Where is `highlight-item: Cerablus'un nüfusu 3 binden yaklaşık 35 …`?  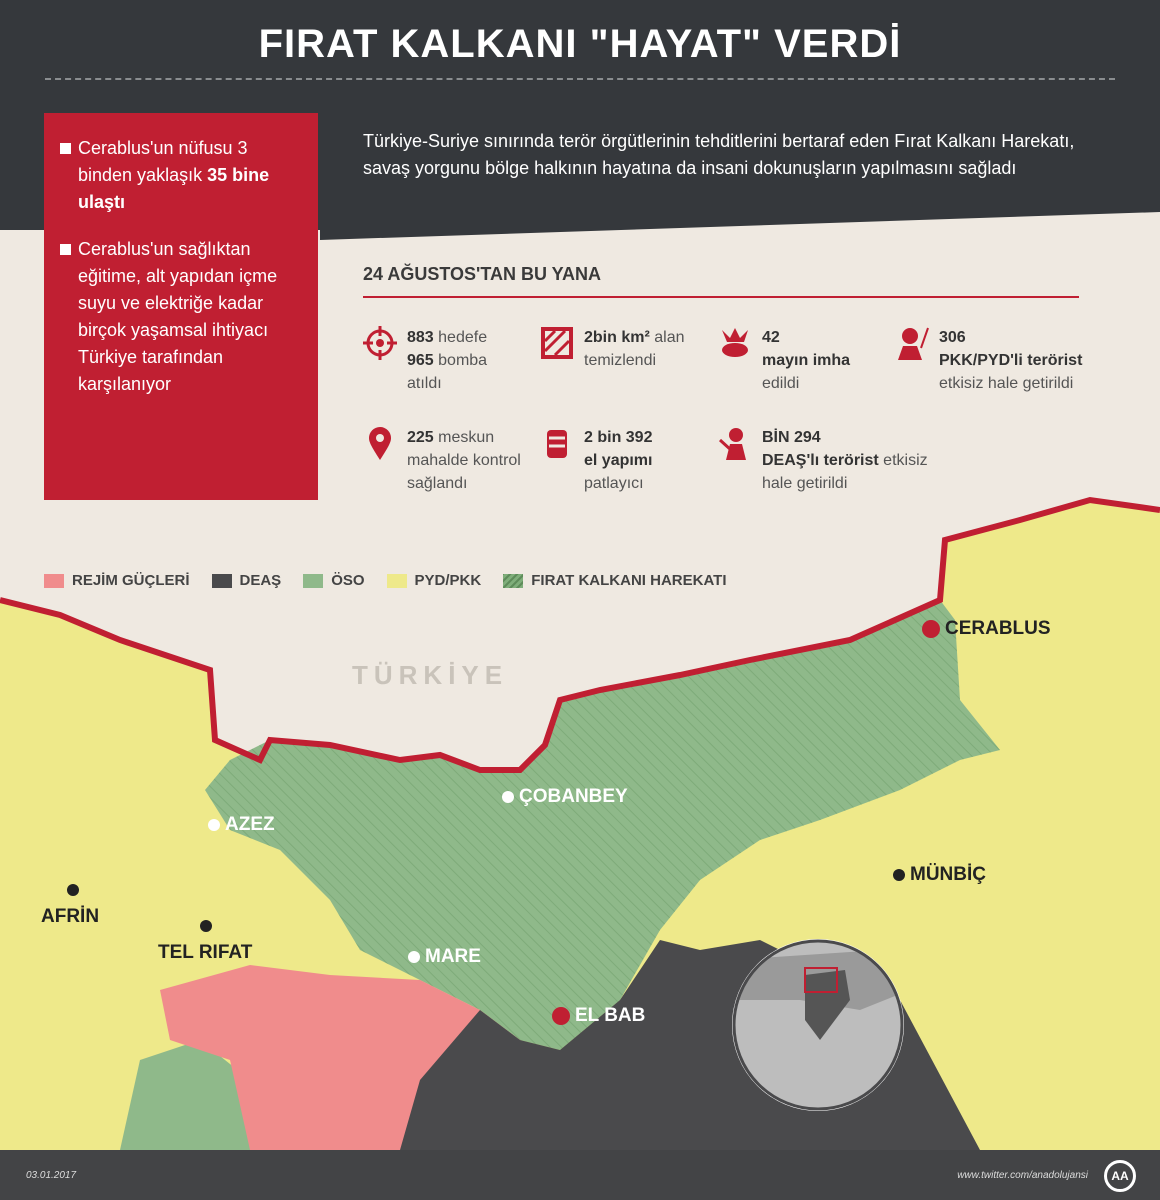
highlight-item: Cerablus'un nüfusu 3 binden yaklaşık 35 … is located at coordinates (181, 175).